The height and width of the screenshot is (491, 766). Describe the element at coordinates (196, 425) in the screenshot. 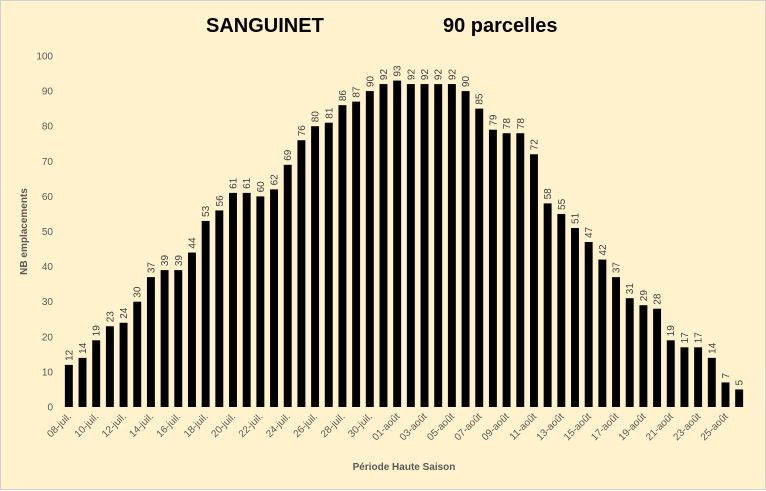

I see `x-tick-label: 18-juil.` at that location.